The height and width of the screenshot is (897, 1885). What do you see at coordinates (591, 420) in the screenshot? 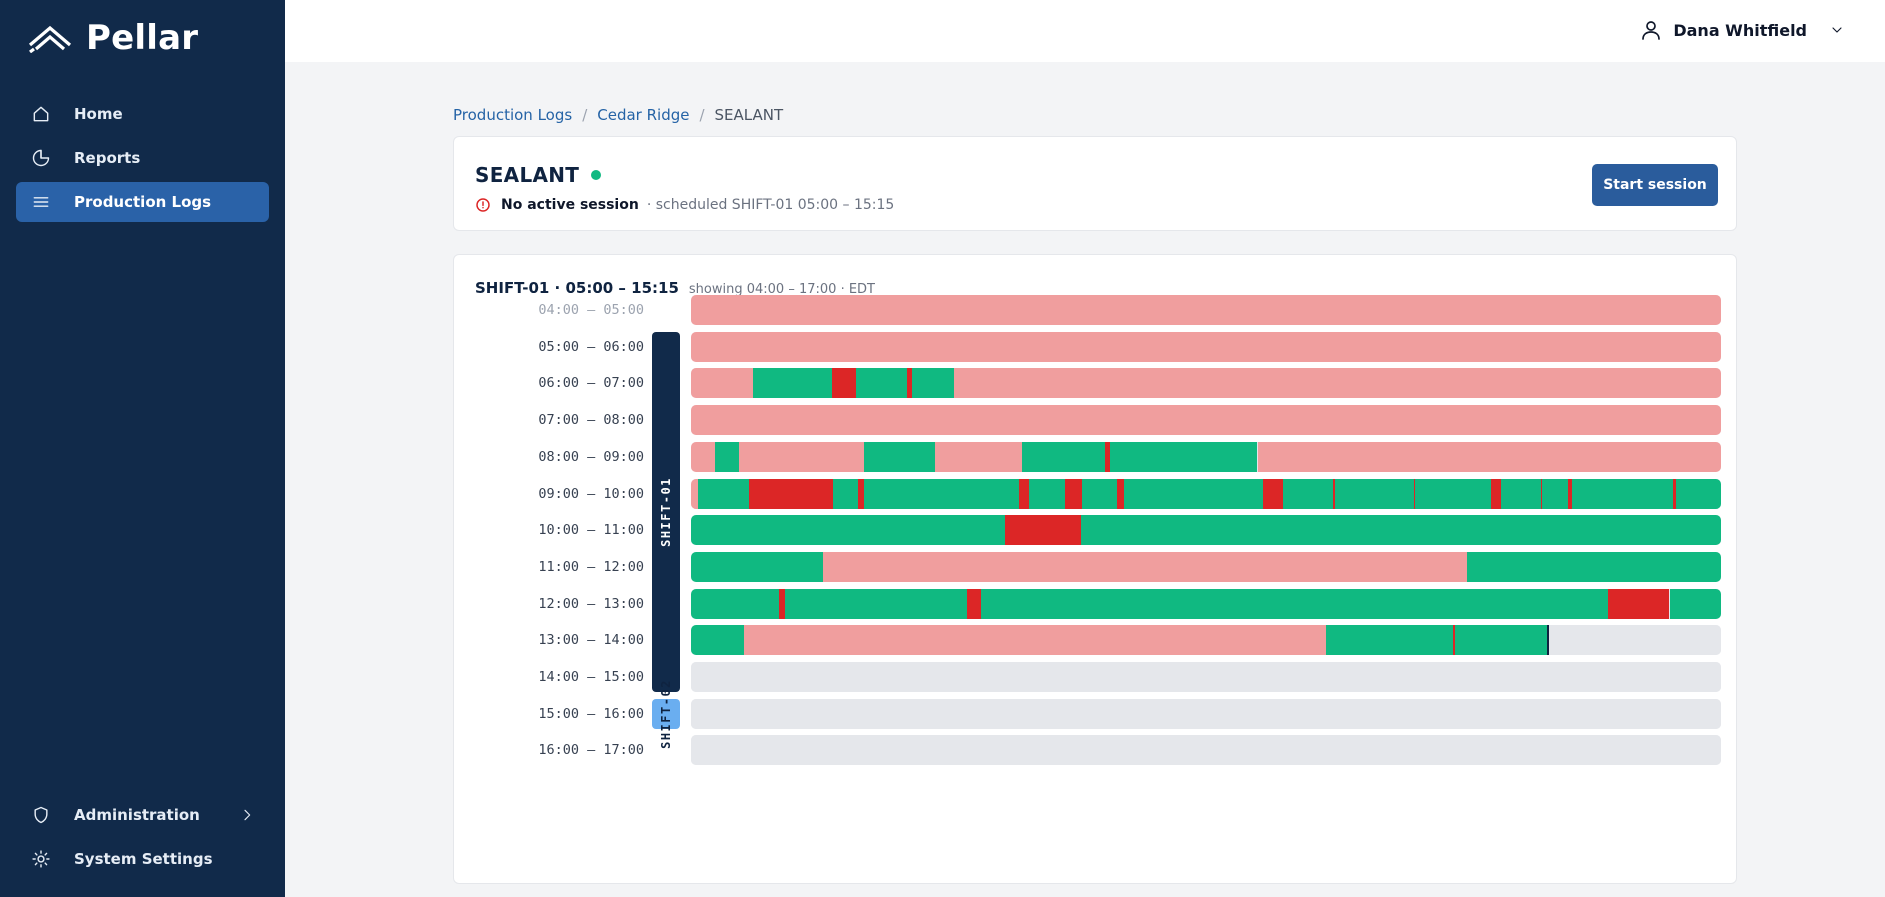
I see `row-label: 07:00 – 08:00` at bounding box center [591, 420].